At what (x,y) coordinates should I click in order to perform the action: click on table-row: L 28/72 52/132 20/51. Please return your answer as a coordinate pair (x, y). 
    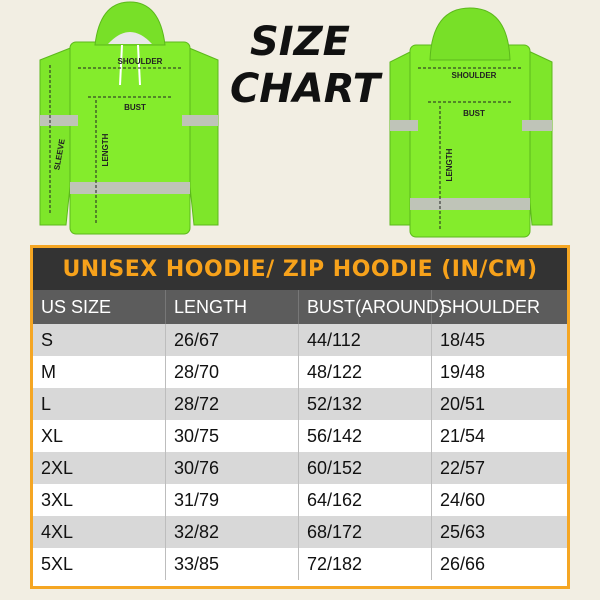
    Looking at the image, I should click on (300, 404).